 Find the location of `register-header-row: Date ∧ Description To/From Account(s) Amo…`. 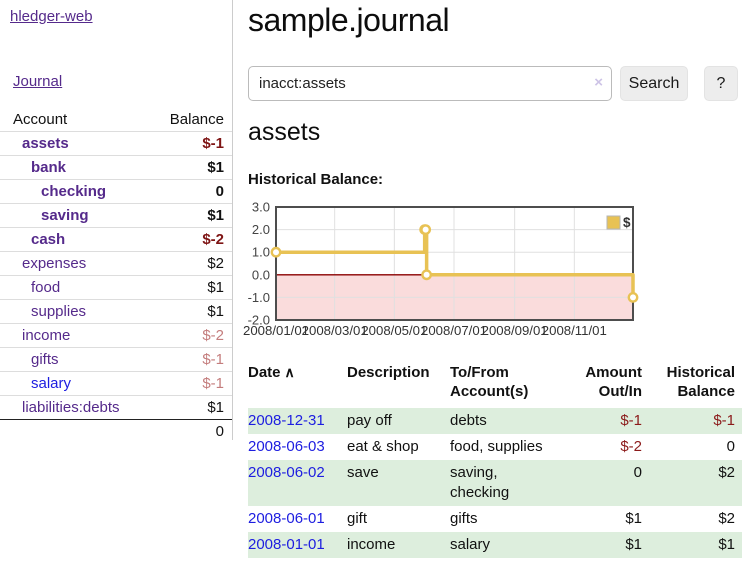

register-header-row: Date ∧ Description To/From Account(s) Amo… is located at coordinates (495, 382).